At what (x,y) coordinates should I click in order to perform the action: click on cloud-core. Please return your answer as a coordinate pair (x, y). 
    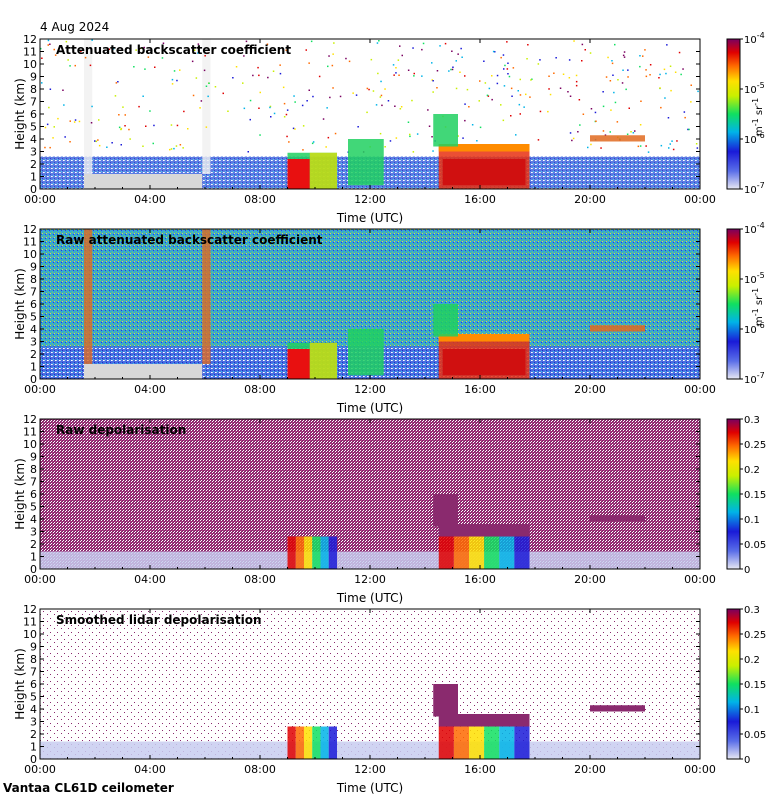
    Looking at the image, I should click on (298, 174).